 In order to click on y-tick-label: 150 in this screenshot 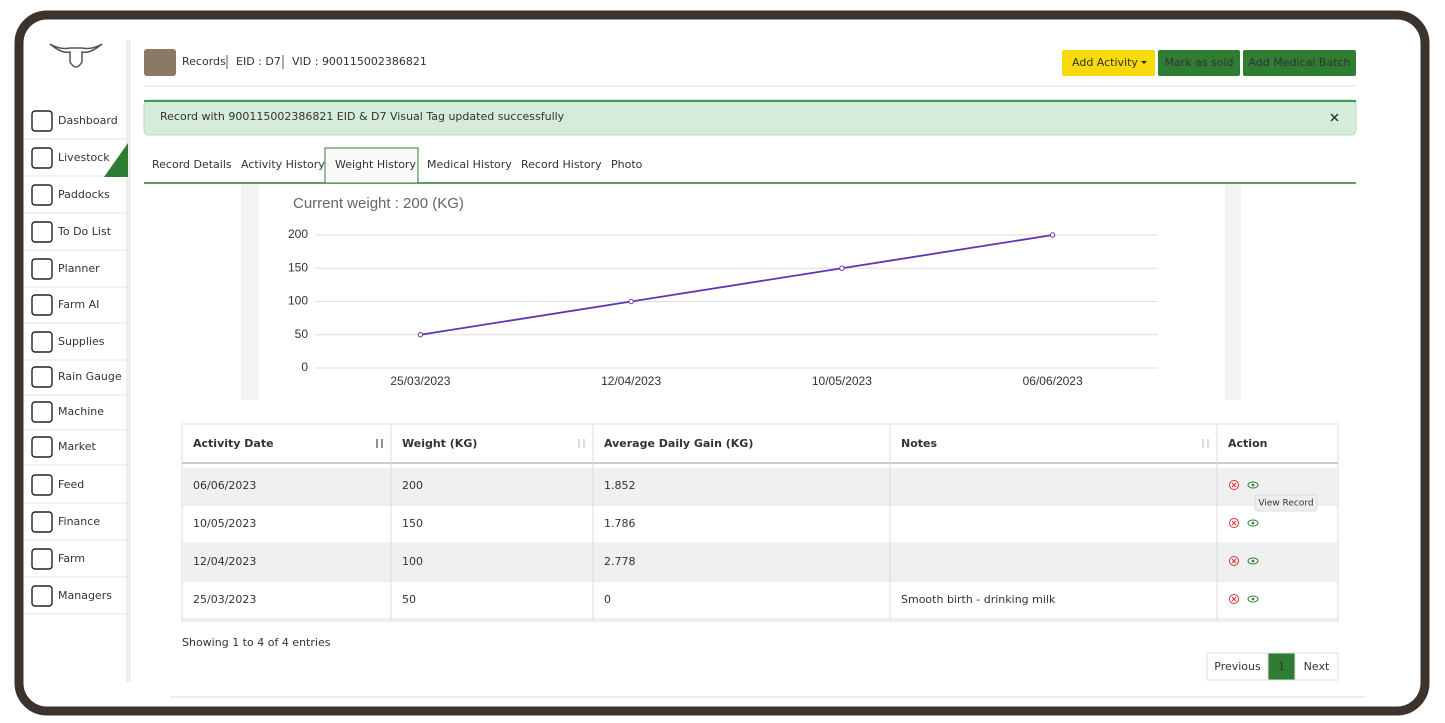, I will do `click(298, 267)`.